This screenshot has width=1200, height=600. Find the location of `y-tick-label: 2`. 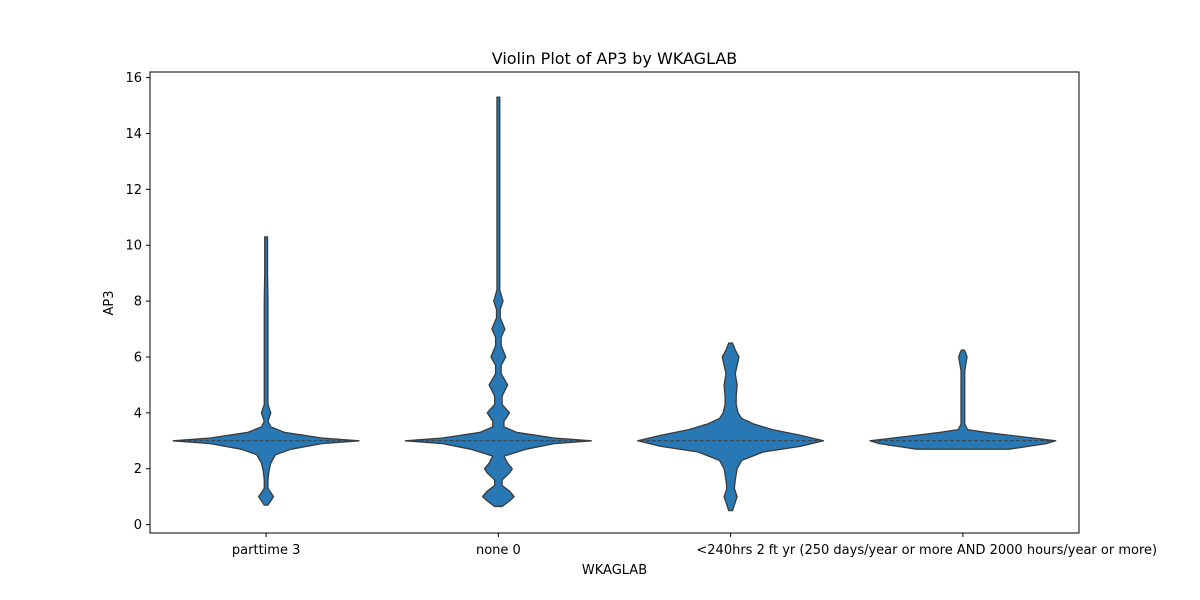

y-tick-label: 2 is located at coordinates (138, 469).